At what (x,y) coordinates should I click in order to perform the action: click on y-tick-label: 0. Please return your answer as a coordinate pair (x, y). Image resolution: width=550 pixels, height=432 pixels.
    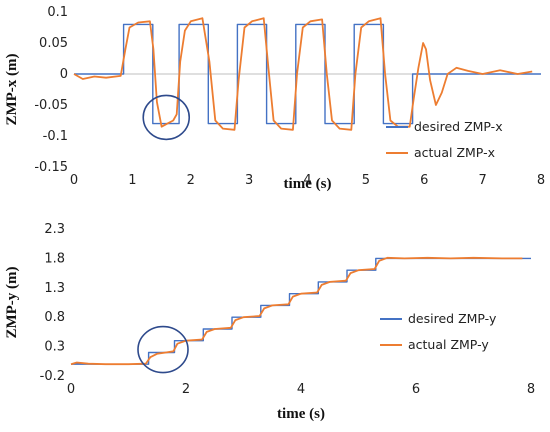
    Looking at the image, I should click on (64, 74).